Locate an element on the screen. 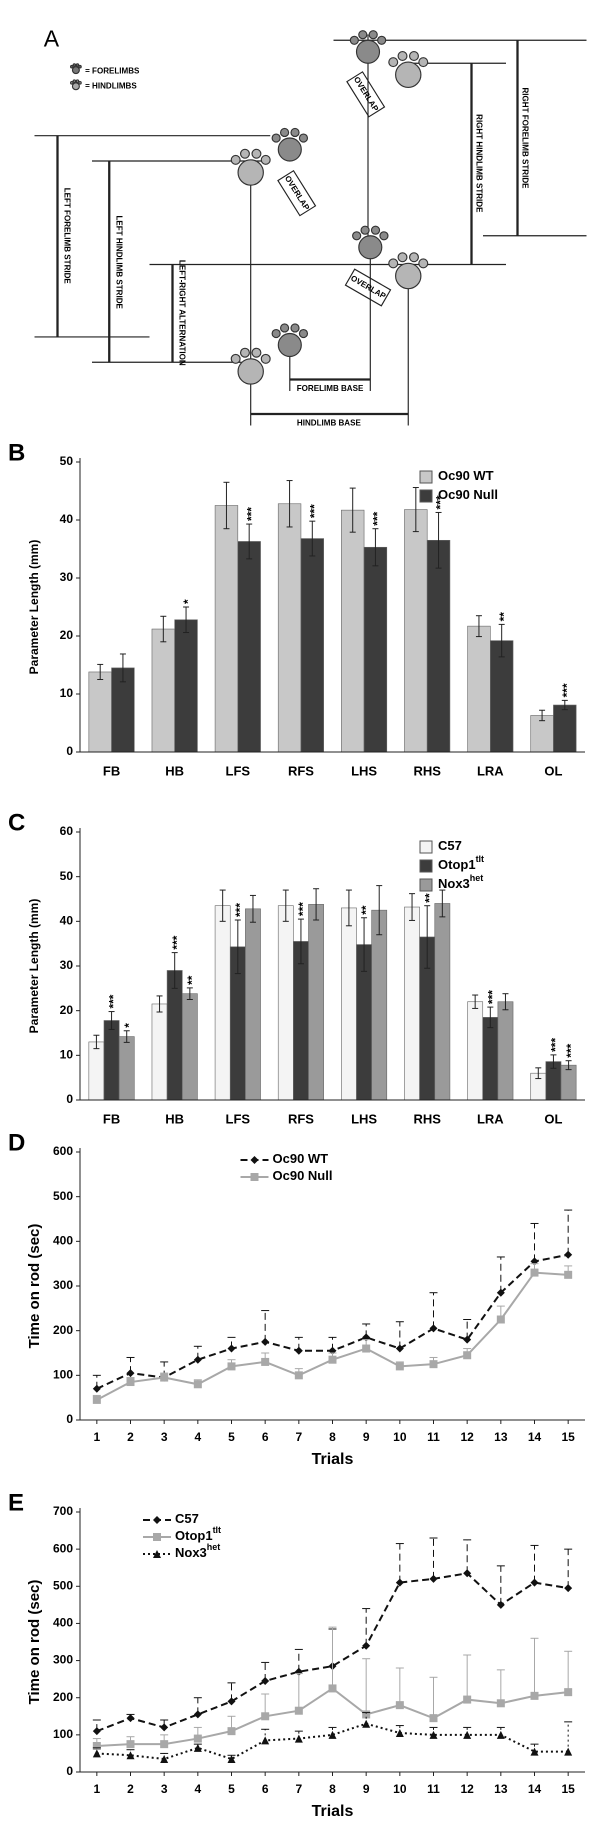  legend-label: Otop1tlt is located at coordinates (461, 863).